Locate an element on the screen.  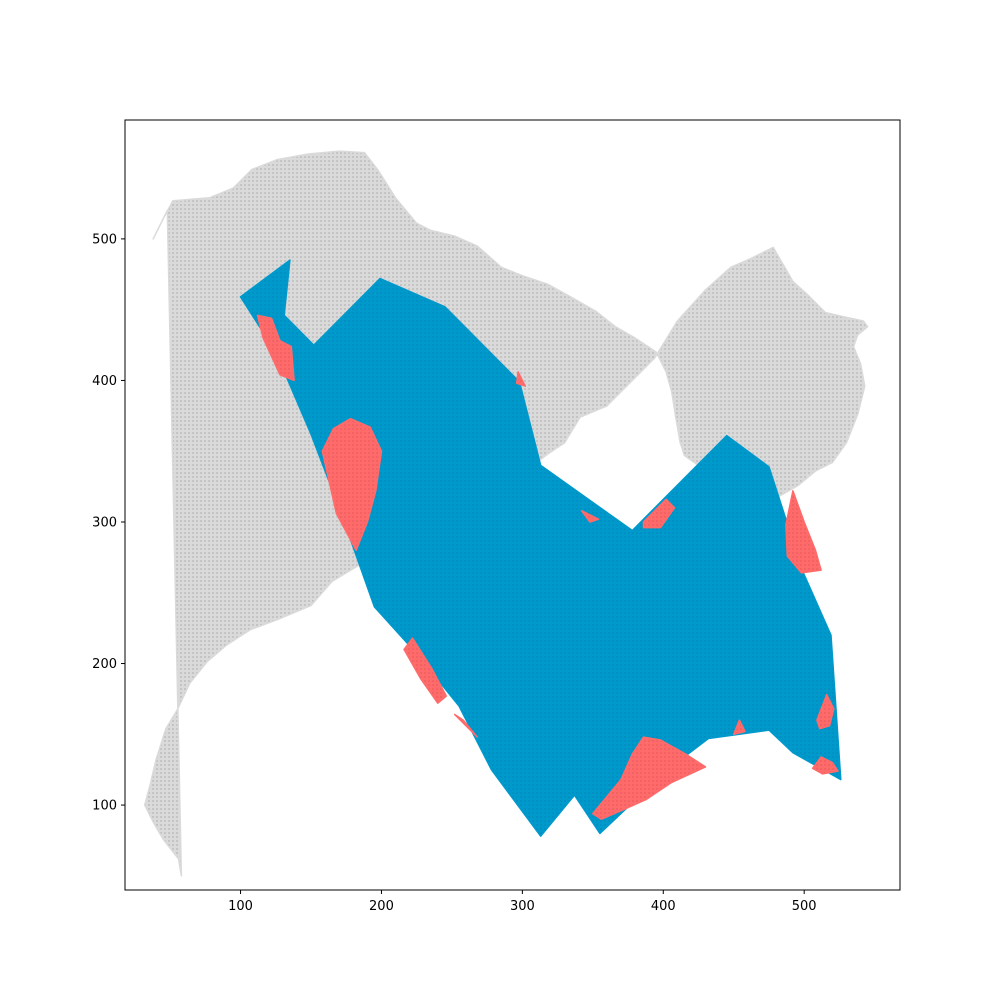
y-tick-label: 100 is located at coordinates (104, 806).